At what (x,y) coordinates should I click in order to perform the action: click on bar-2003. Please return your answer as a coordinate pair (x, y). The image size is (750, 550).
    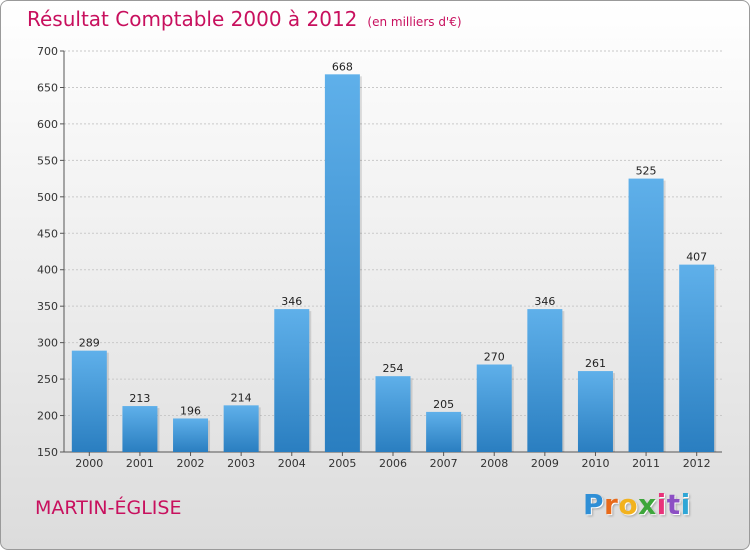
    Looking at the image, I should click on (241, 428).